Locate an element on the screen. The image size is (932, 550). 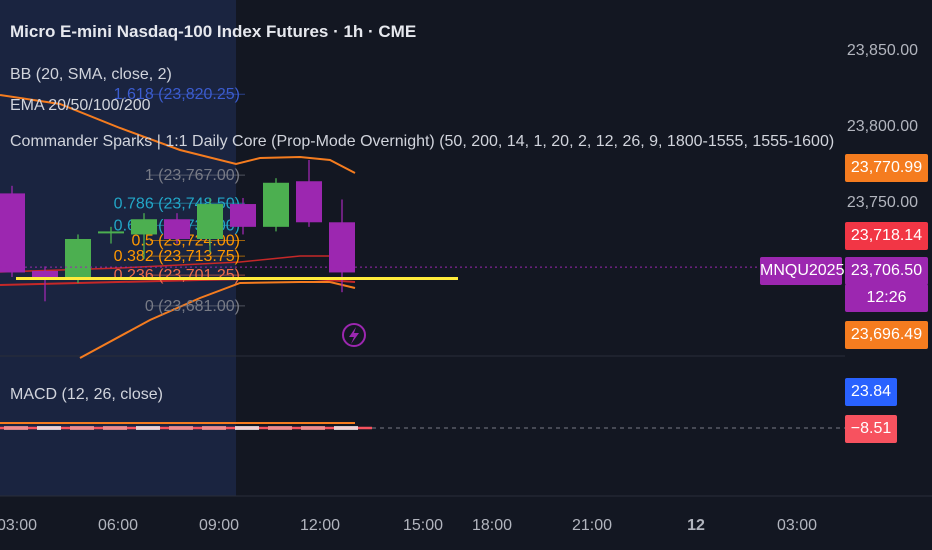
price-label-3: 12:26 is located at coordinates (886, 298).